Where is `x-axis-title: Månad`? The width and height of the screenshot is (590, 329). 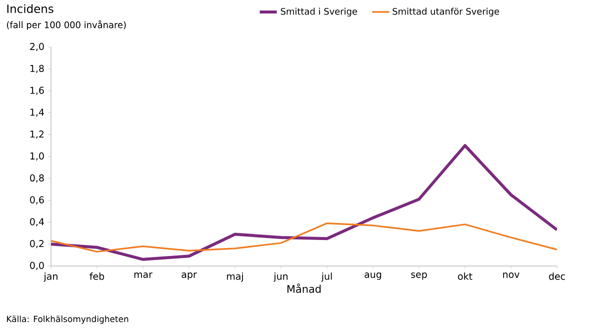
x-axis-title: Månad is located at coordinates (304, 288).